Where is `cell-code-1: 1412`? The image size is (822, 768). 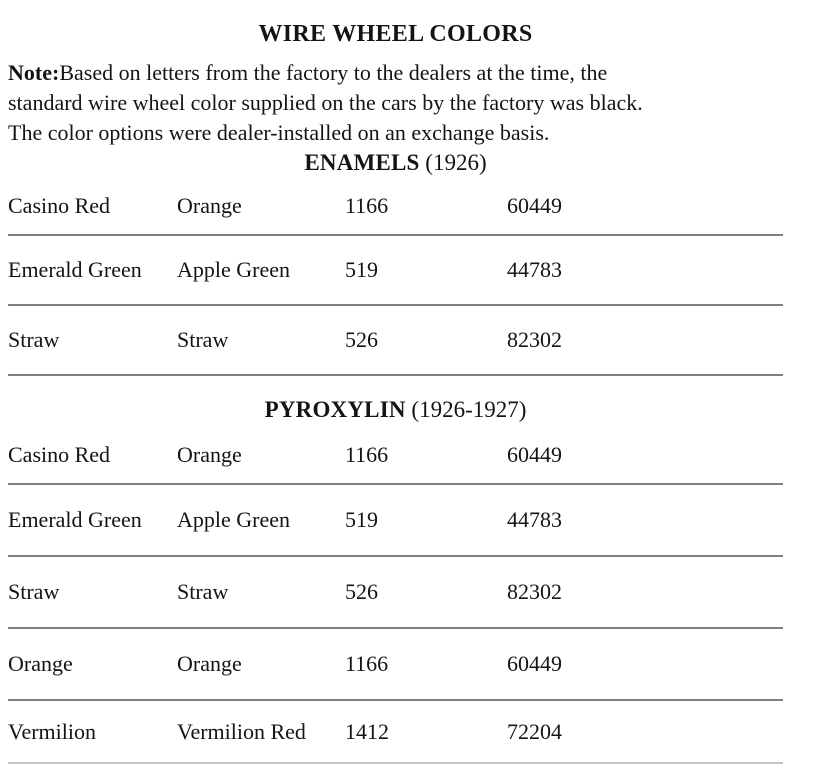 cell-code-1: 1412 is located at coordinates (367, 731).